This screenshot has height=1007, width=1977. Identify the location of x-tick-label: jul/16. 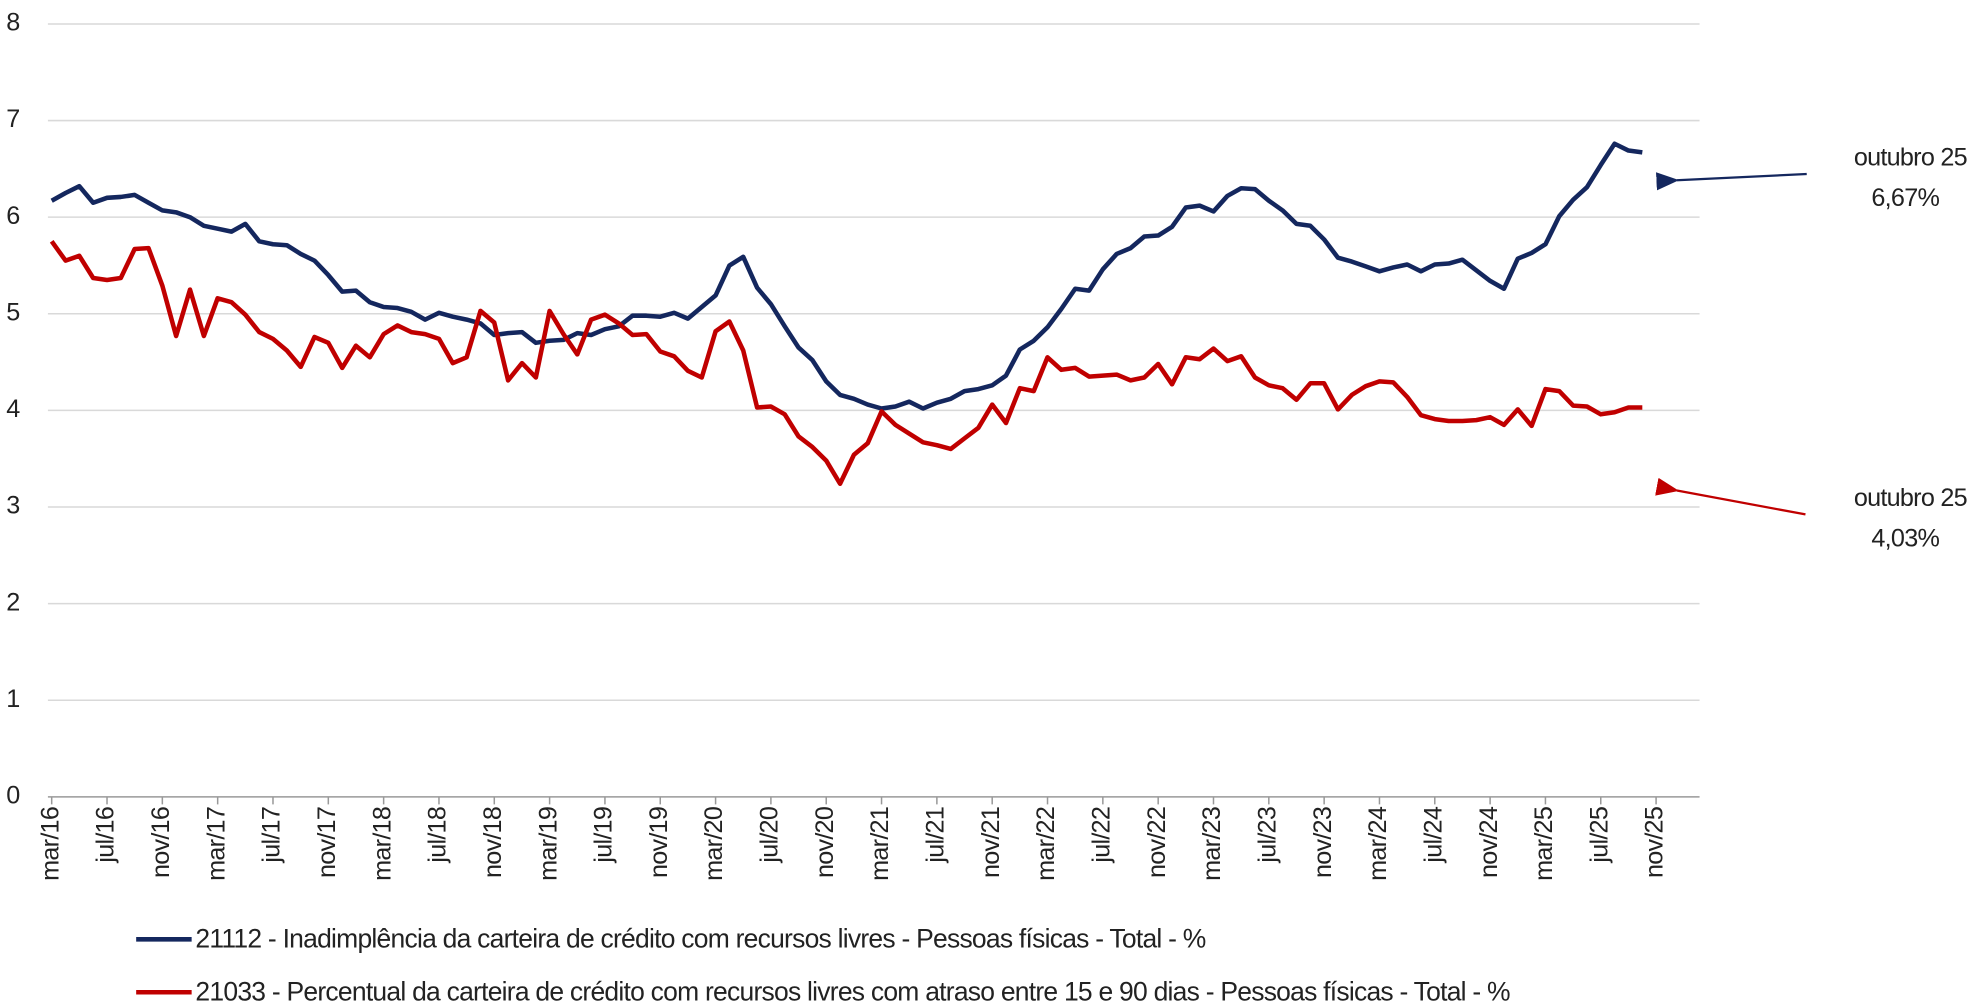
(106, 835).